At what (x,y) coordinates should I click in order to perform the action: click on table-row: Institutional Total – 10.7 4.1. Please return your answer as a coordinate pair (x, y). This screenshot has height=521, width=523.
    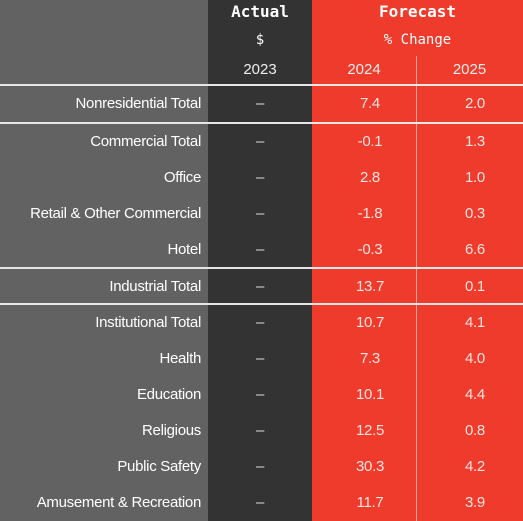
    Looking at the image, I should click on (261, 323).